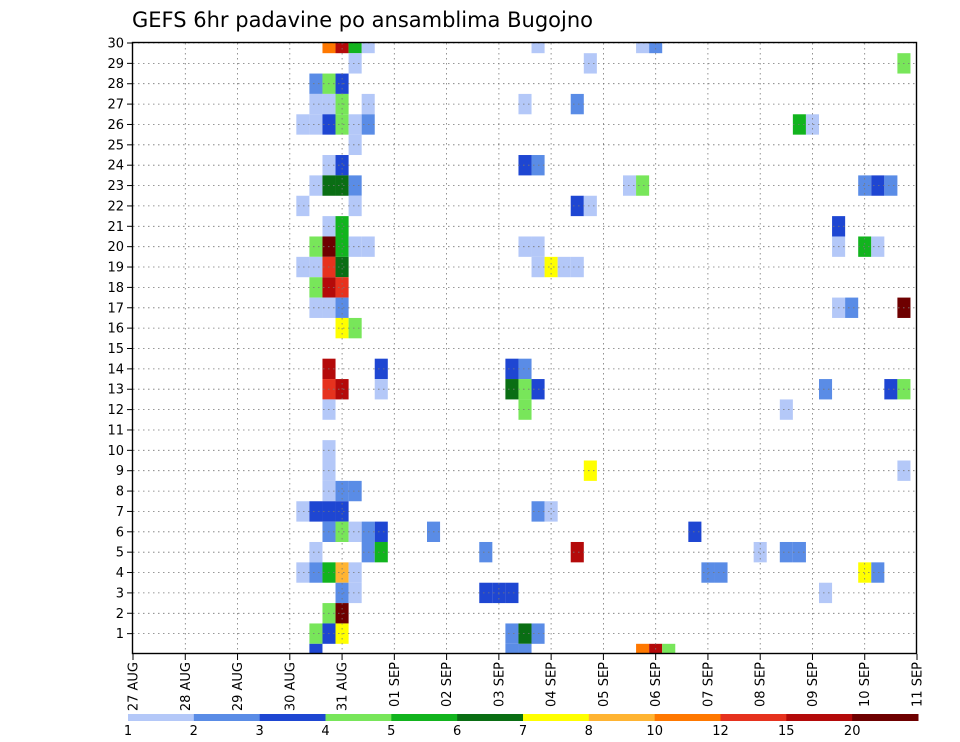 The image size is (960, 742). Describe the element at coordinates (115, 186) in the screenshot. I see `y-tick-label: 23` at that location.